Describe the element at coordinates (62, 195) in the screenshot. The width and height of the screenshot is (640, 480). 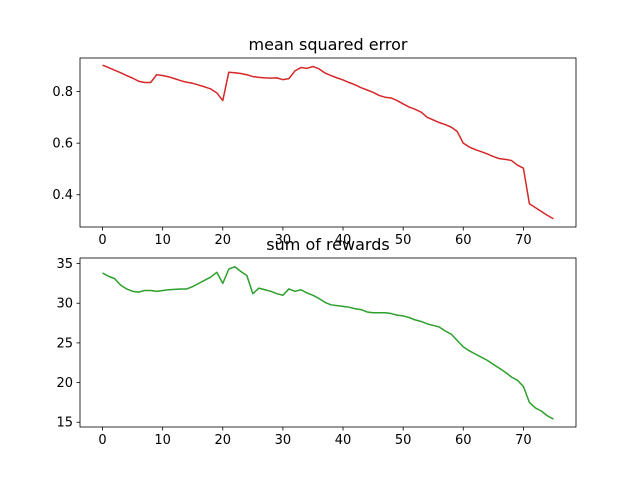
I see `y-tick-label: 0.4` at that location.